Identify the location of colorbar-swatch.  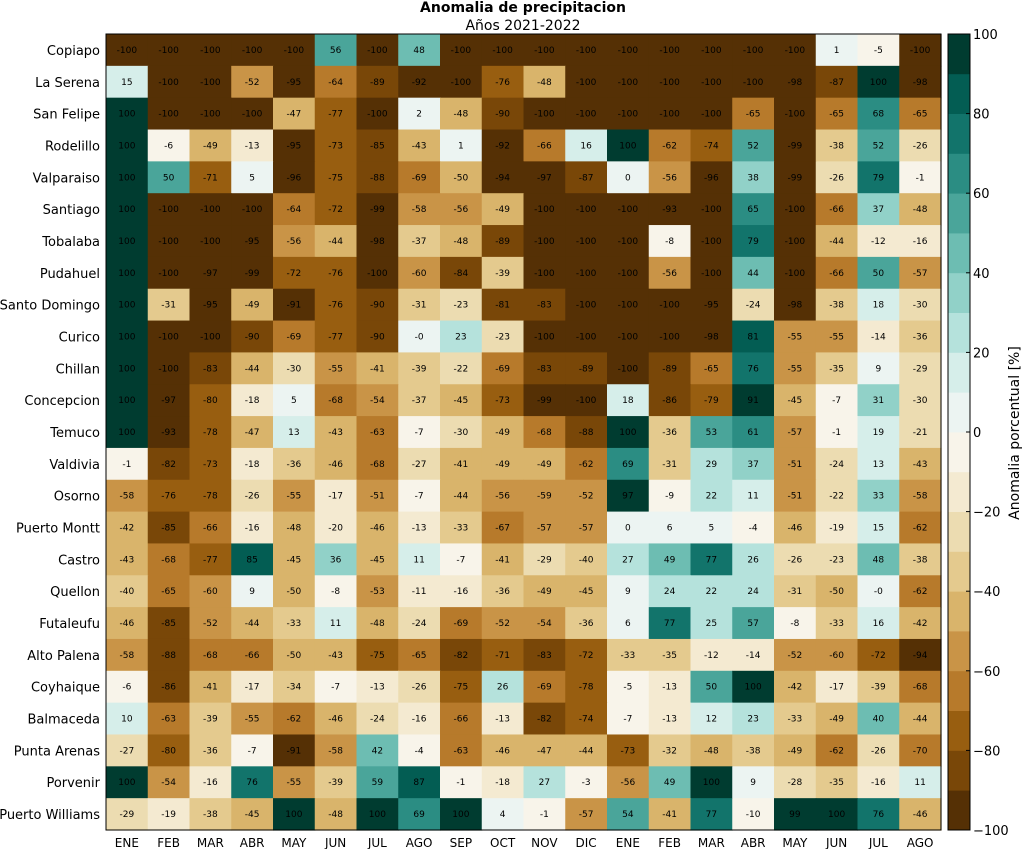
(959, 332).